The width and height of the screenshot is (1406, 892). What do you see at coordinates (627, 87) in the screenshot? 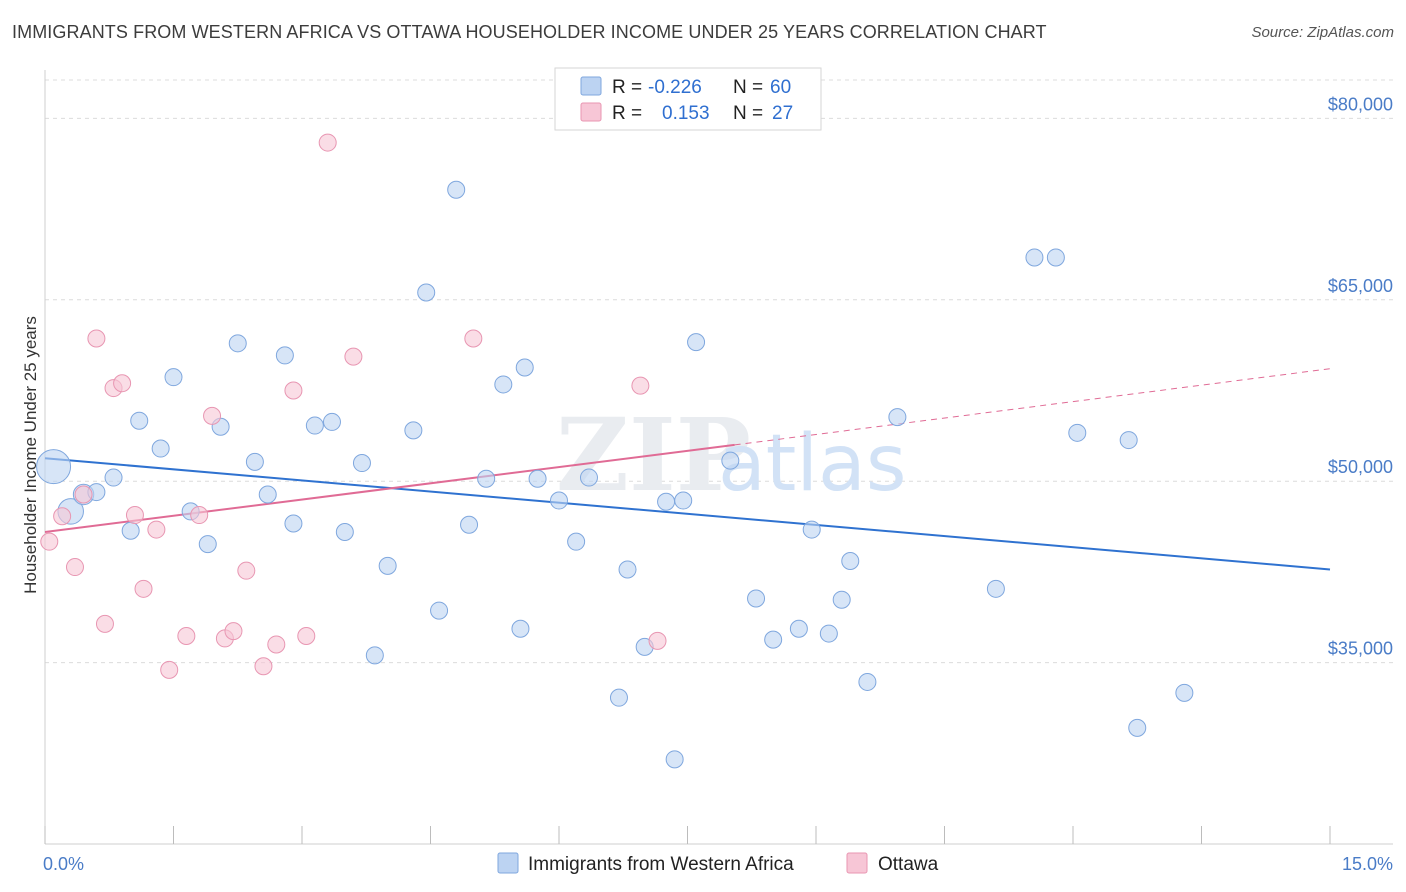
I see `legend-r-label-immigrants: R =` at bounding box center [627, 87].